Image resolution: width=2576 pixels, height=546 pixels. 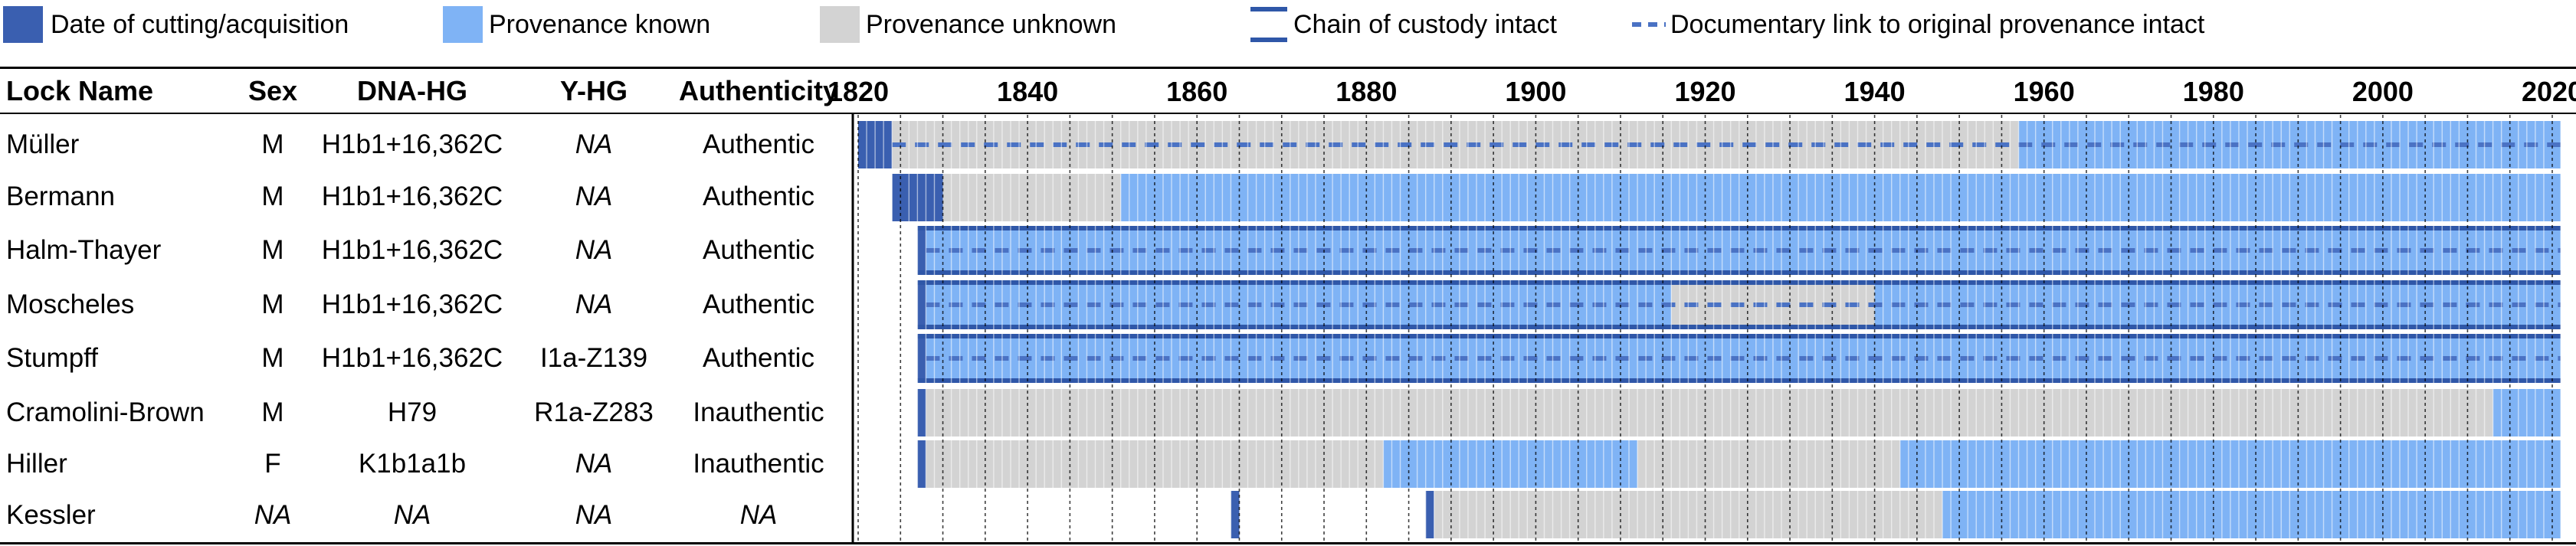 What do you see at coordinates (1028, 91) in the screenshot?
I see `x-tick-label: 1840` at bounding box center [1028, 91].